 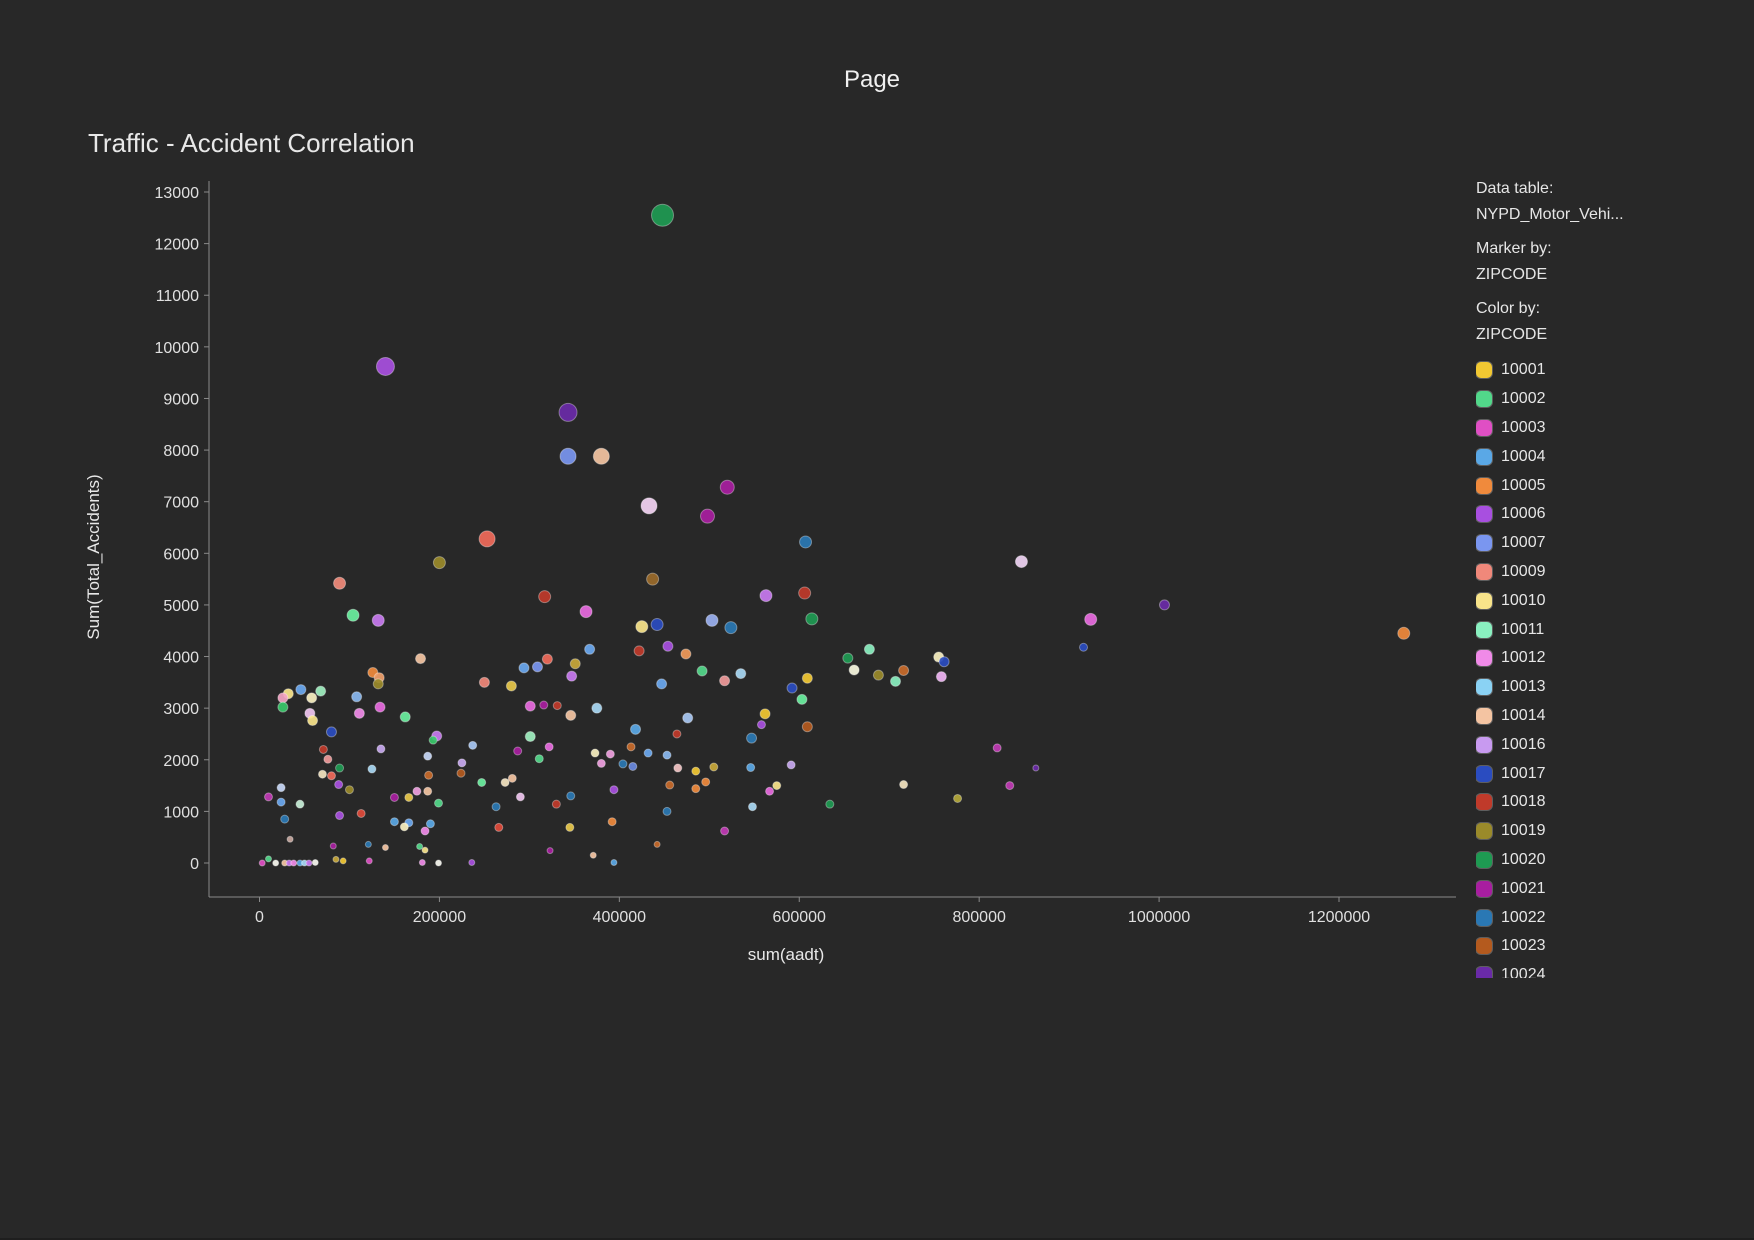 I want to click on legend-item: 10020, so click(x=1576, y=860).